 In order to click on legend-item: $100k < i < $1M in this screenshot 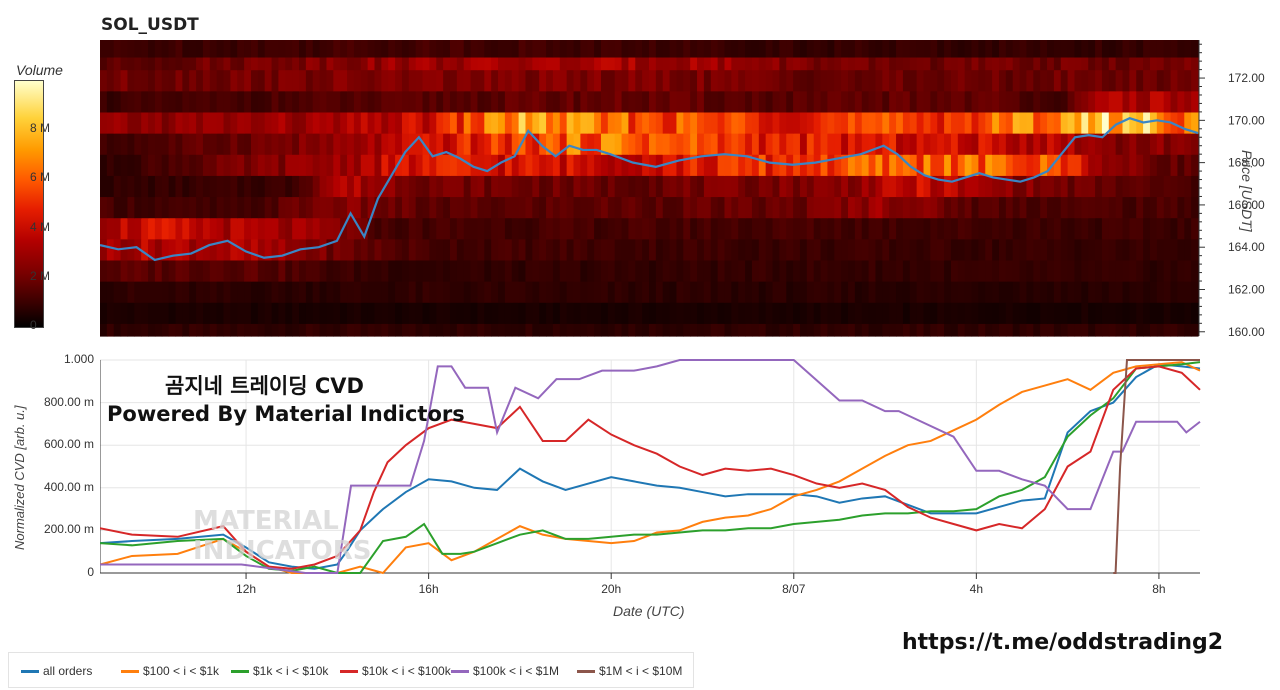, I will do `click(505, 671)`.